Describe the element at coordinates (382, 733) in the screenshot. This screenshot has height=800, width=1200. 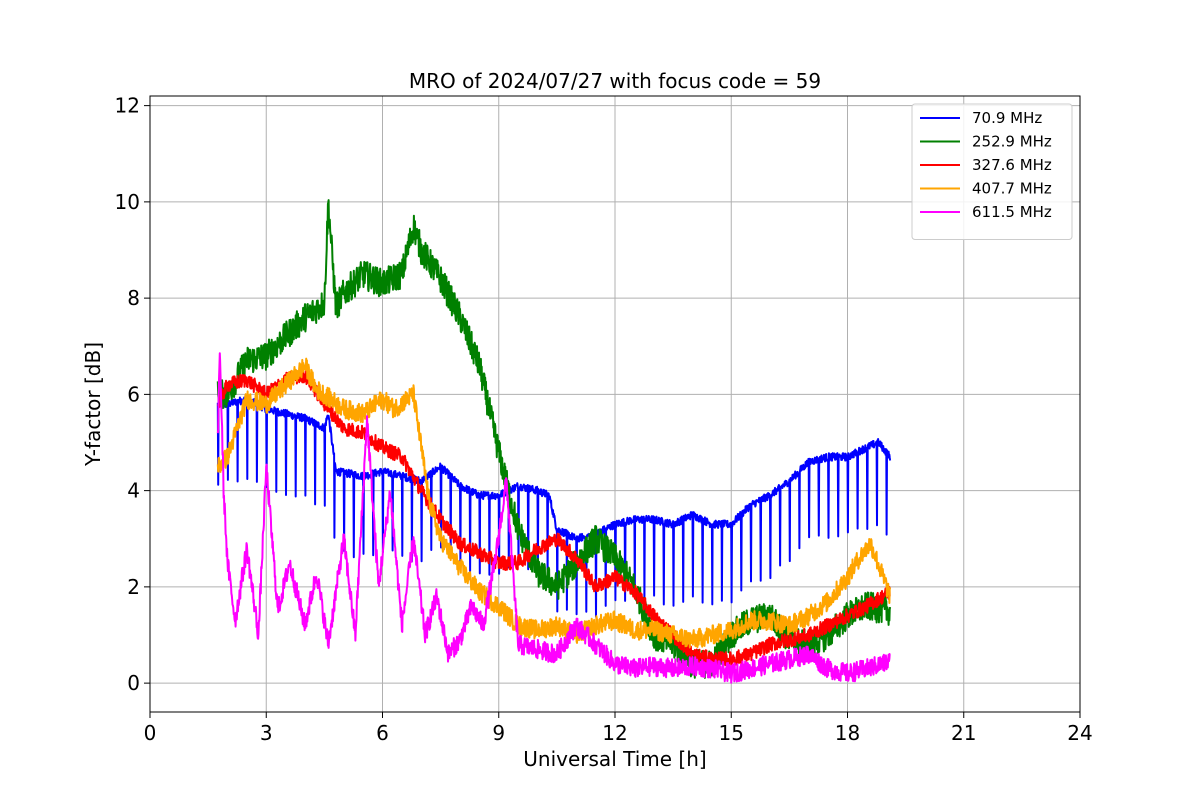
I see `x-tick-label: 6` at that location.